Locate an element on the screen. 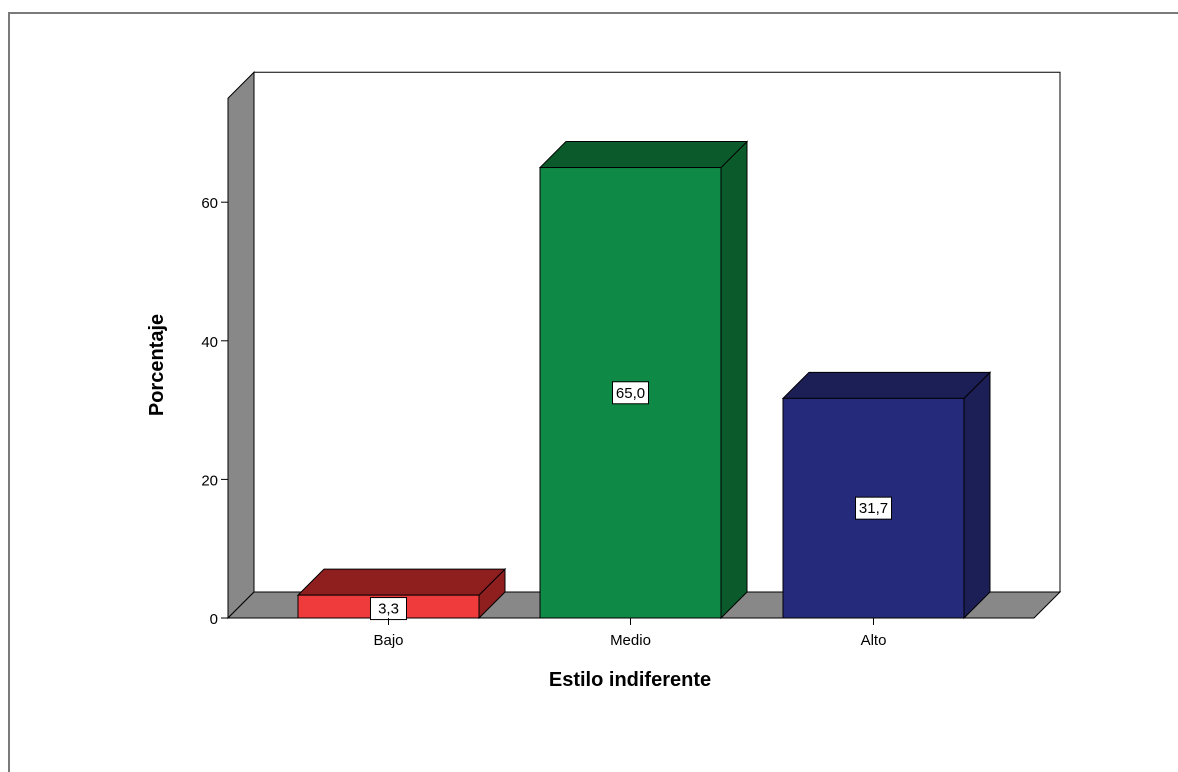 Image resolution: width=1178 pixels, height=772 pixels. x-tick-label: Bajo is located at coordinates (388, 640).